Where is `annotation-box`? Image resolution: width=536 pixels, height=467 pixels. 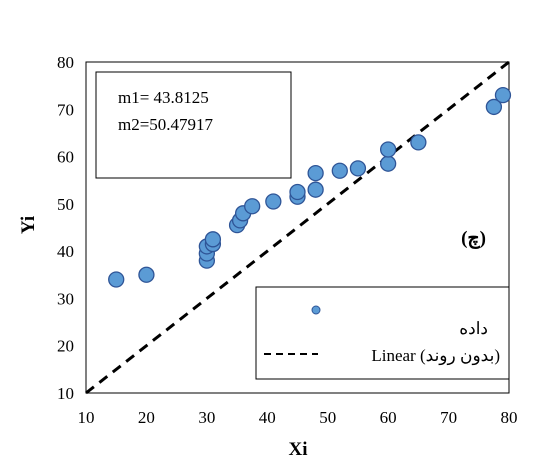 annotation-box is located at coordinates (193, 125).